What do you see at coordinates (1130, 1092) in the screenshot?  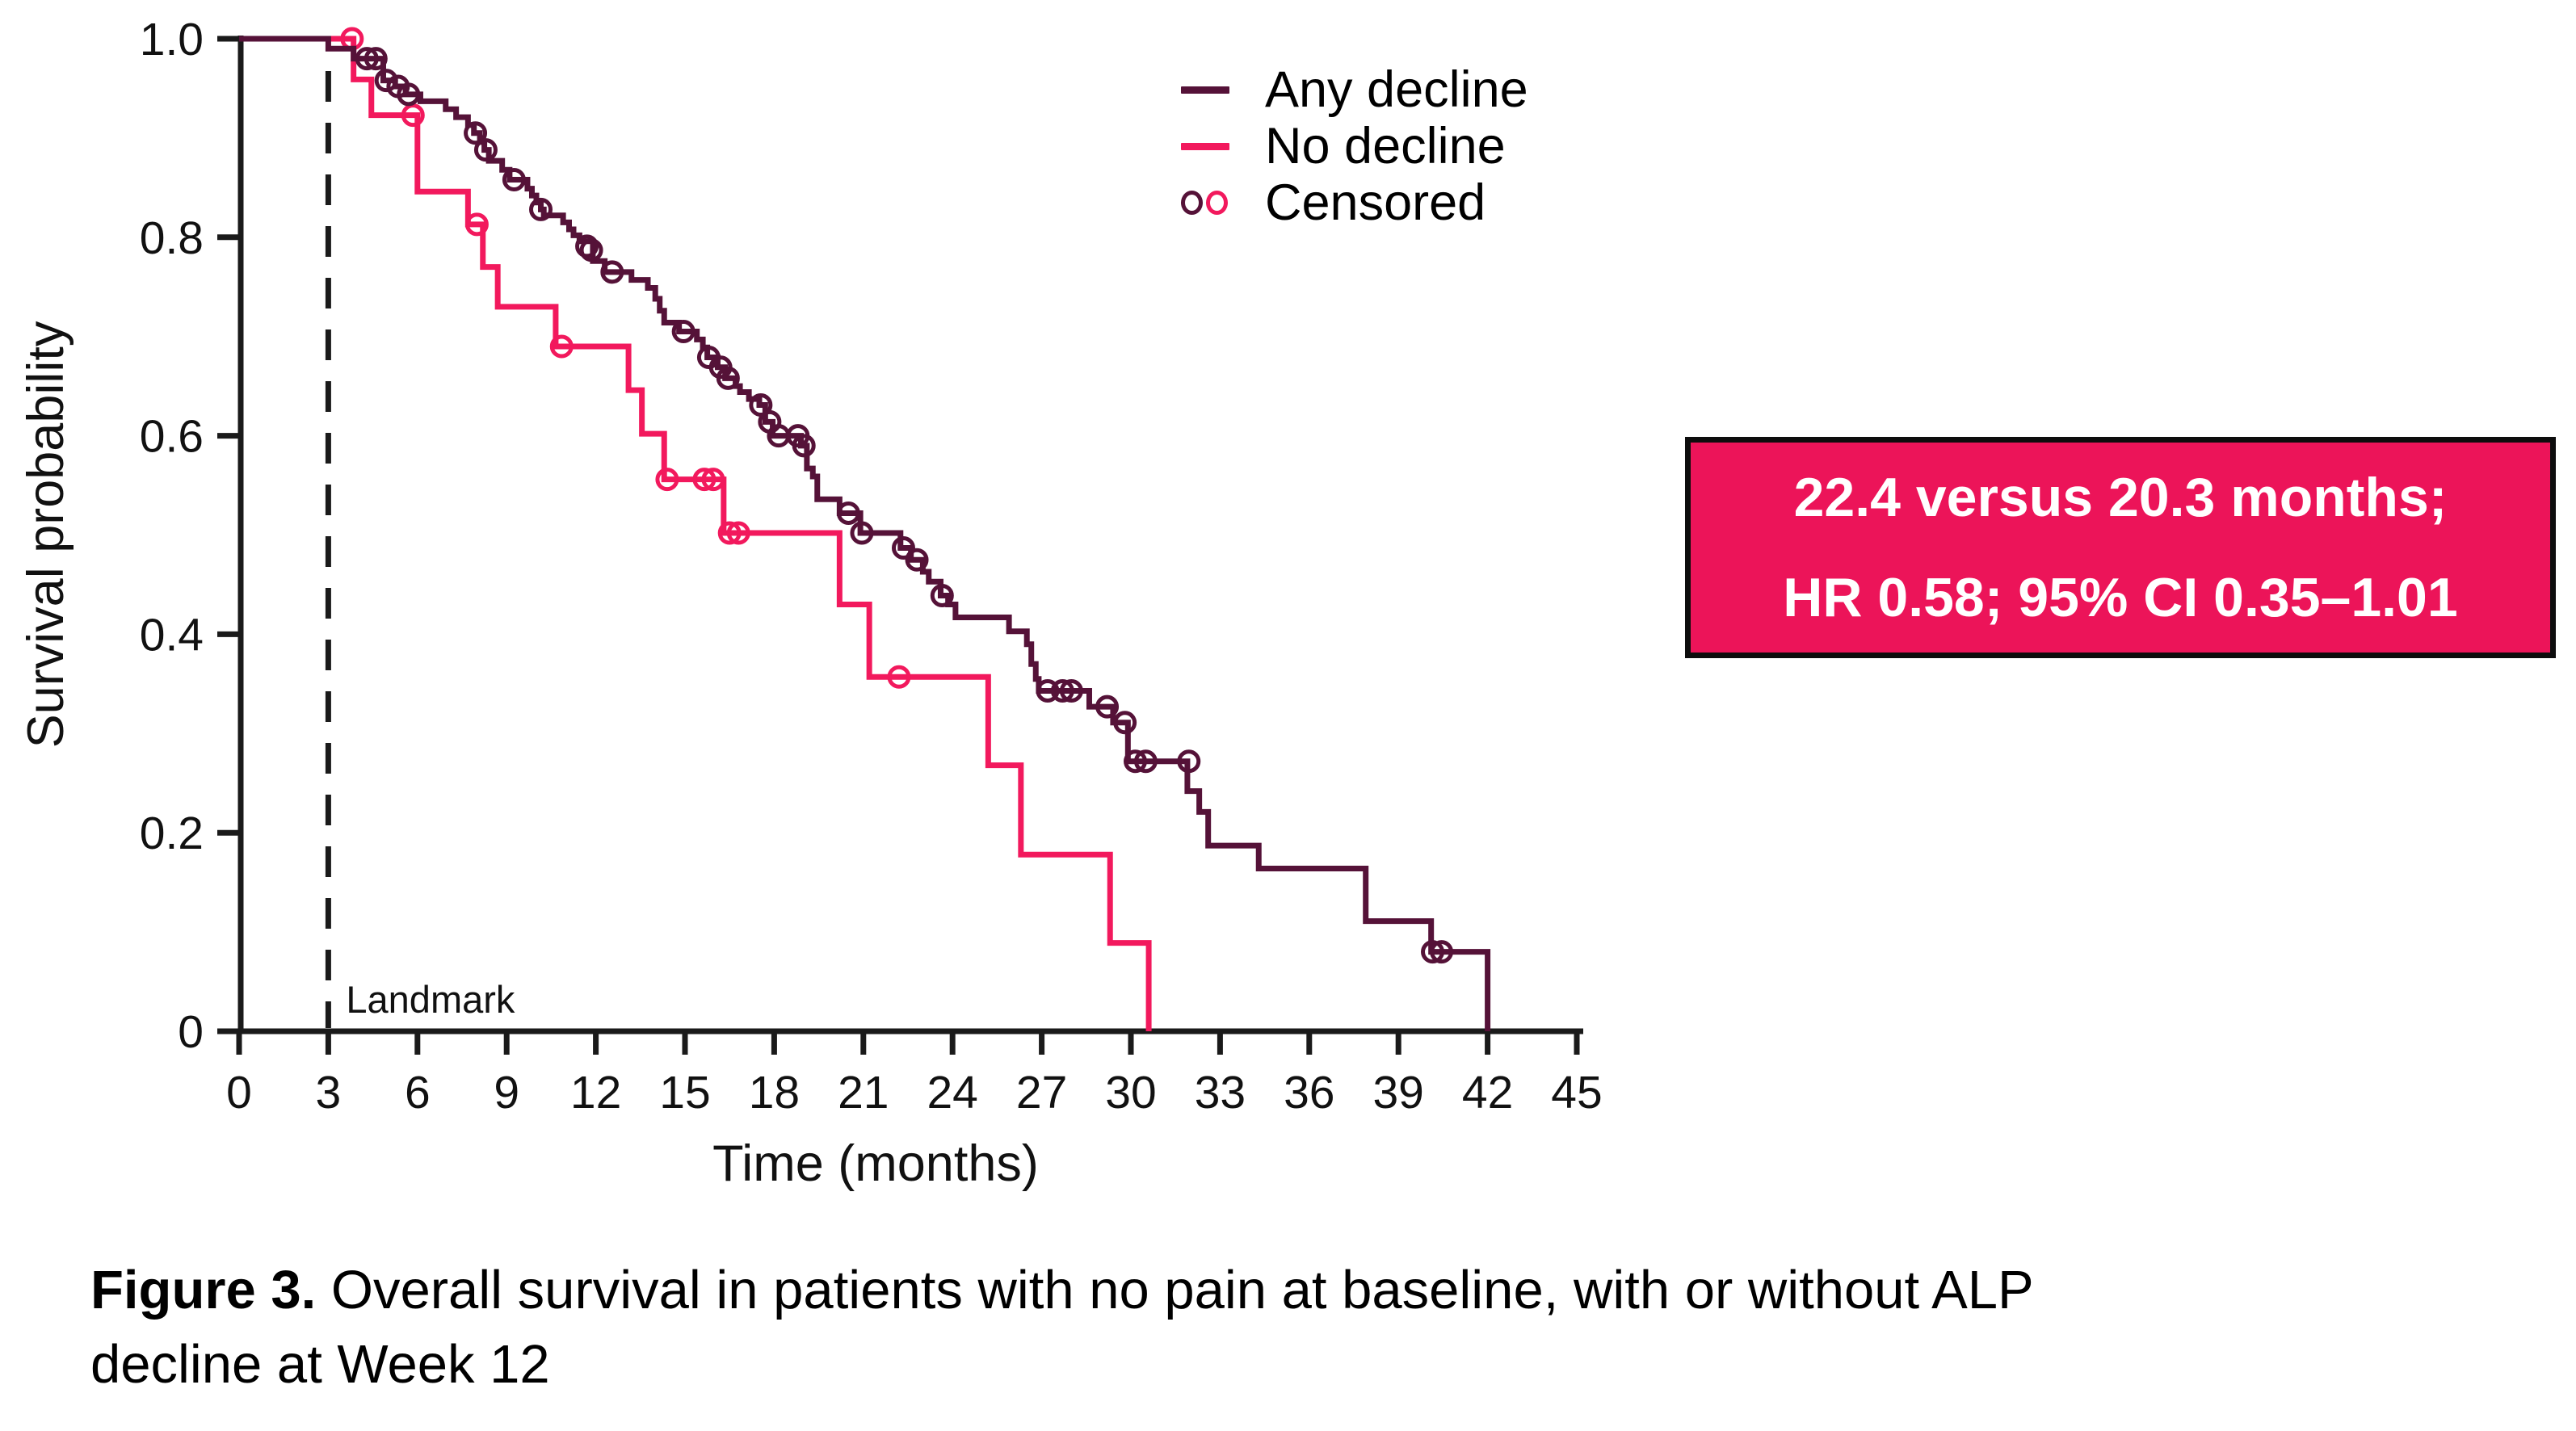 I see `x-tick-label: 30` at bounding box center [1130, 1092].